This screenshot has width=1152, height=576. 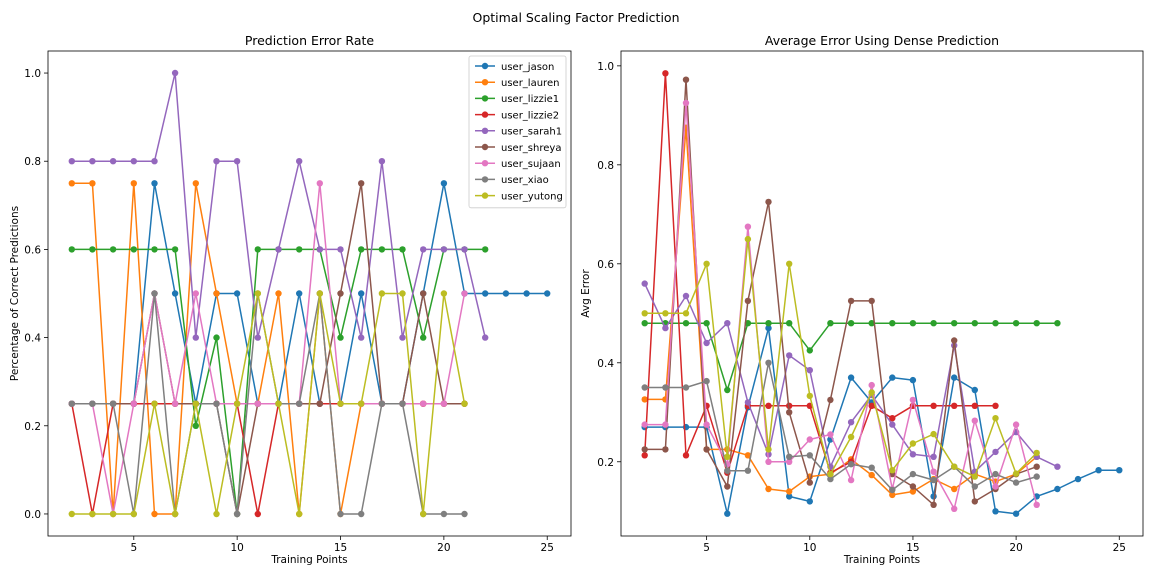 What do you see at coordinates (531, 164) in the screenshot?
I see `legend-label: user_sujaan` at bounding box center [531, 164].